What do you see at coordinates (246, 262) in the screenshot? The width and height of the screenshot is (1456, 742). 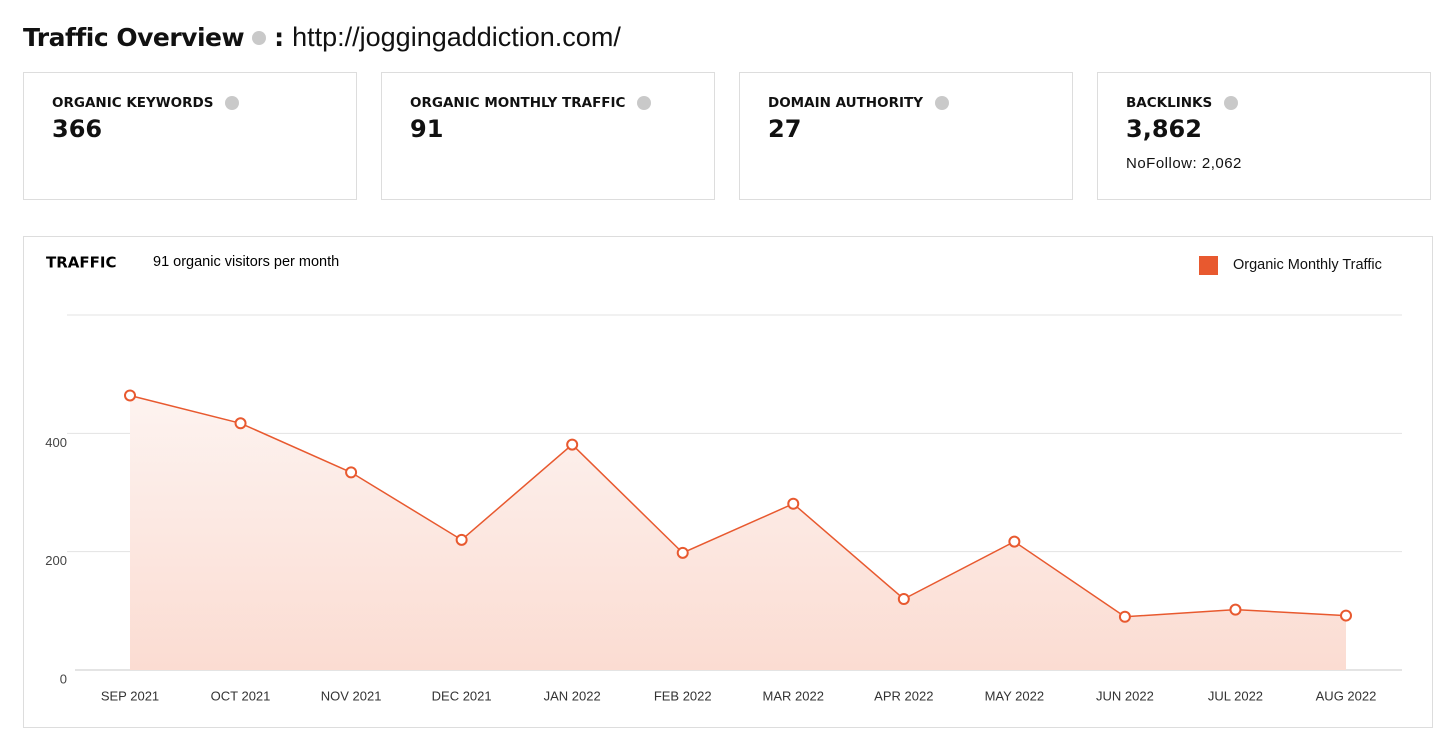 I see `chart-subtitle: 91 organic visitors per month` at bounding box center [246, 262].